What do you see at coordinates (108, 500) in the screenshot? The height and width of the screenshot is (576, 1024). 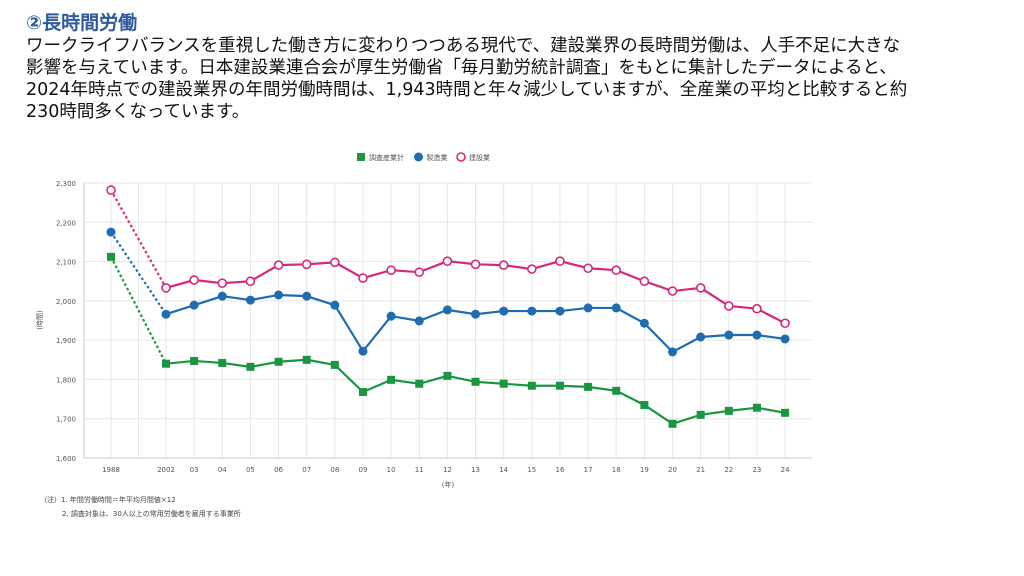 I see `chart-note-1: （注）1. 年間労働時間＝年平均月間値×12` at bounding box center [108, 500].